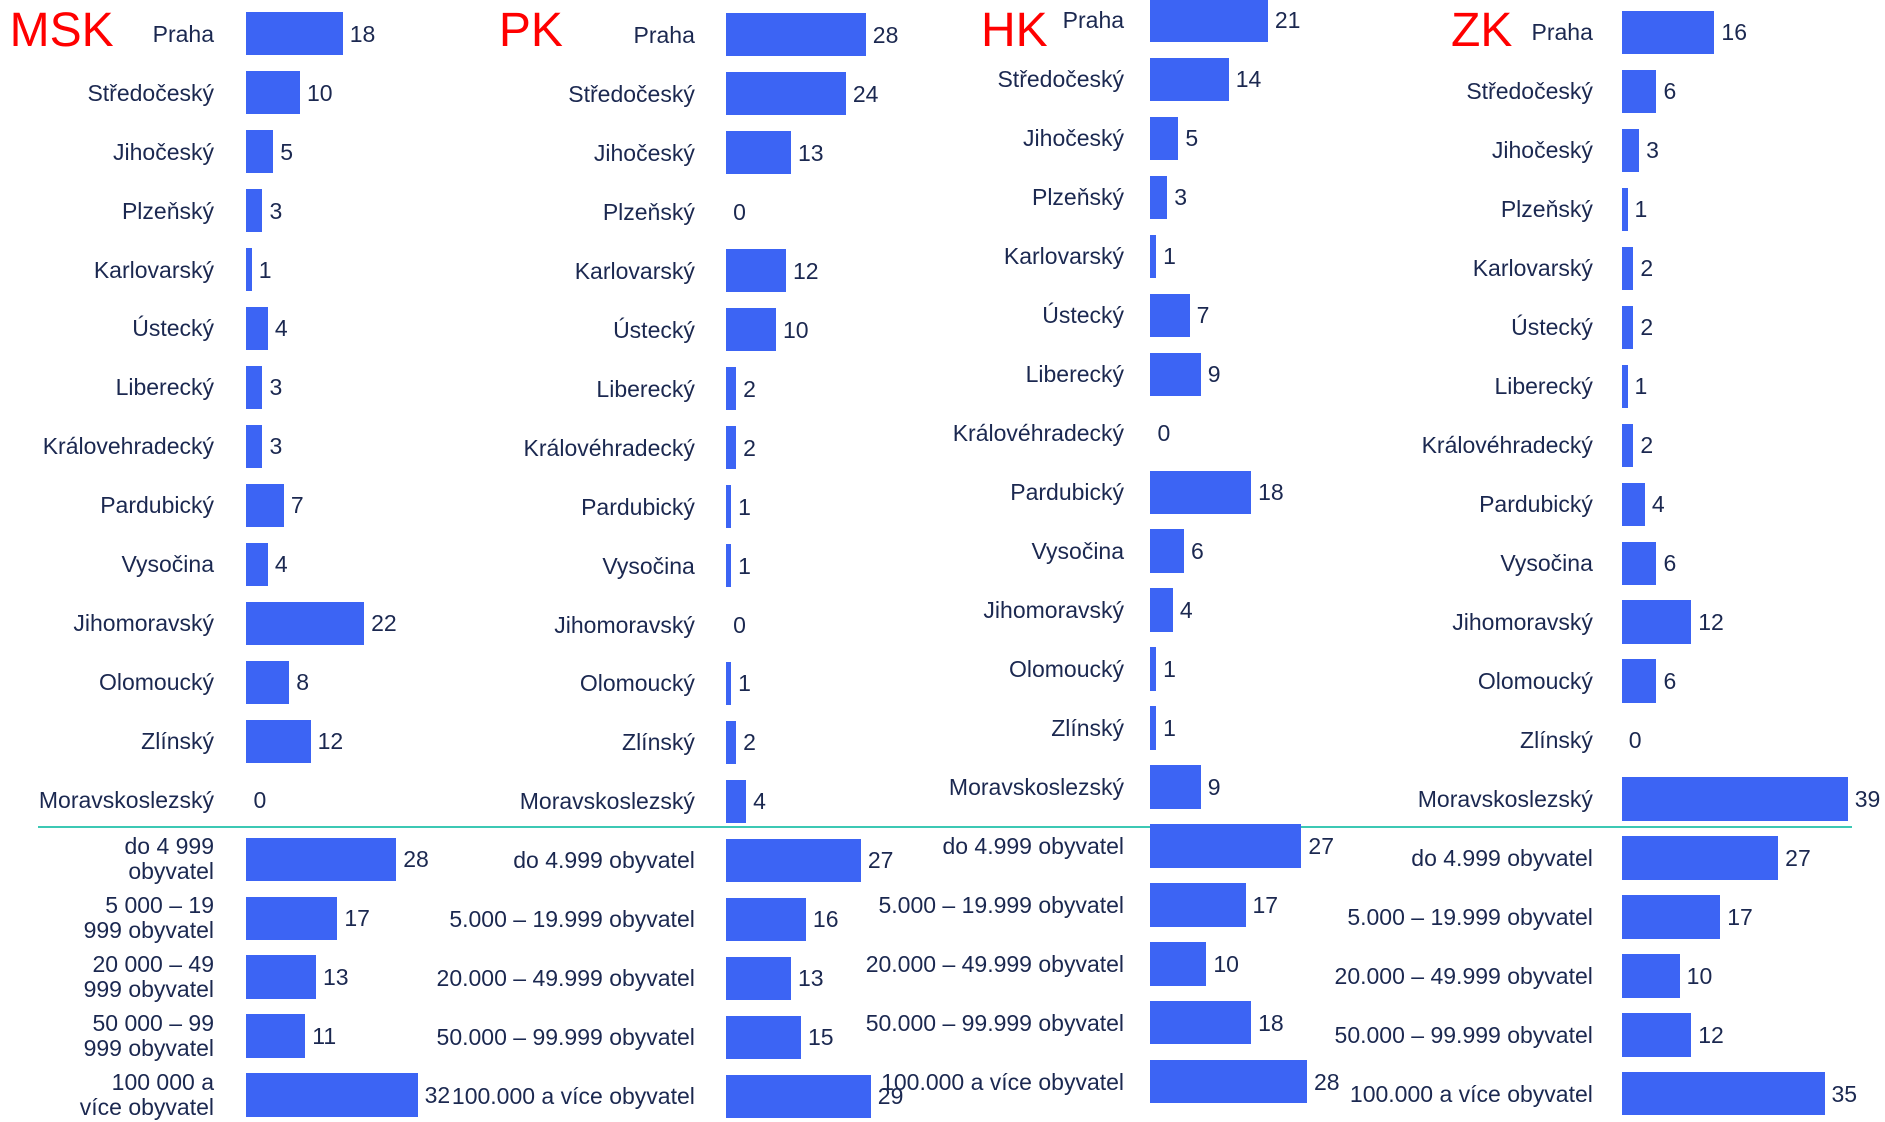  I want to click on category-label: do 4.999 obyvatel, so click(1502, 857).